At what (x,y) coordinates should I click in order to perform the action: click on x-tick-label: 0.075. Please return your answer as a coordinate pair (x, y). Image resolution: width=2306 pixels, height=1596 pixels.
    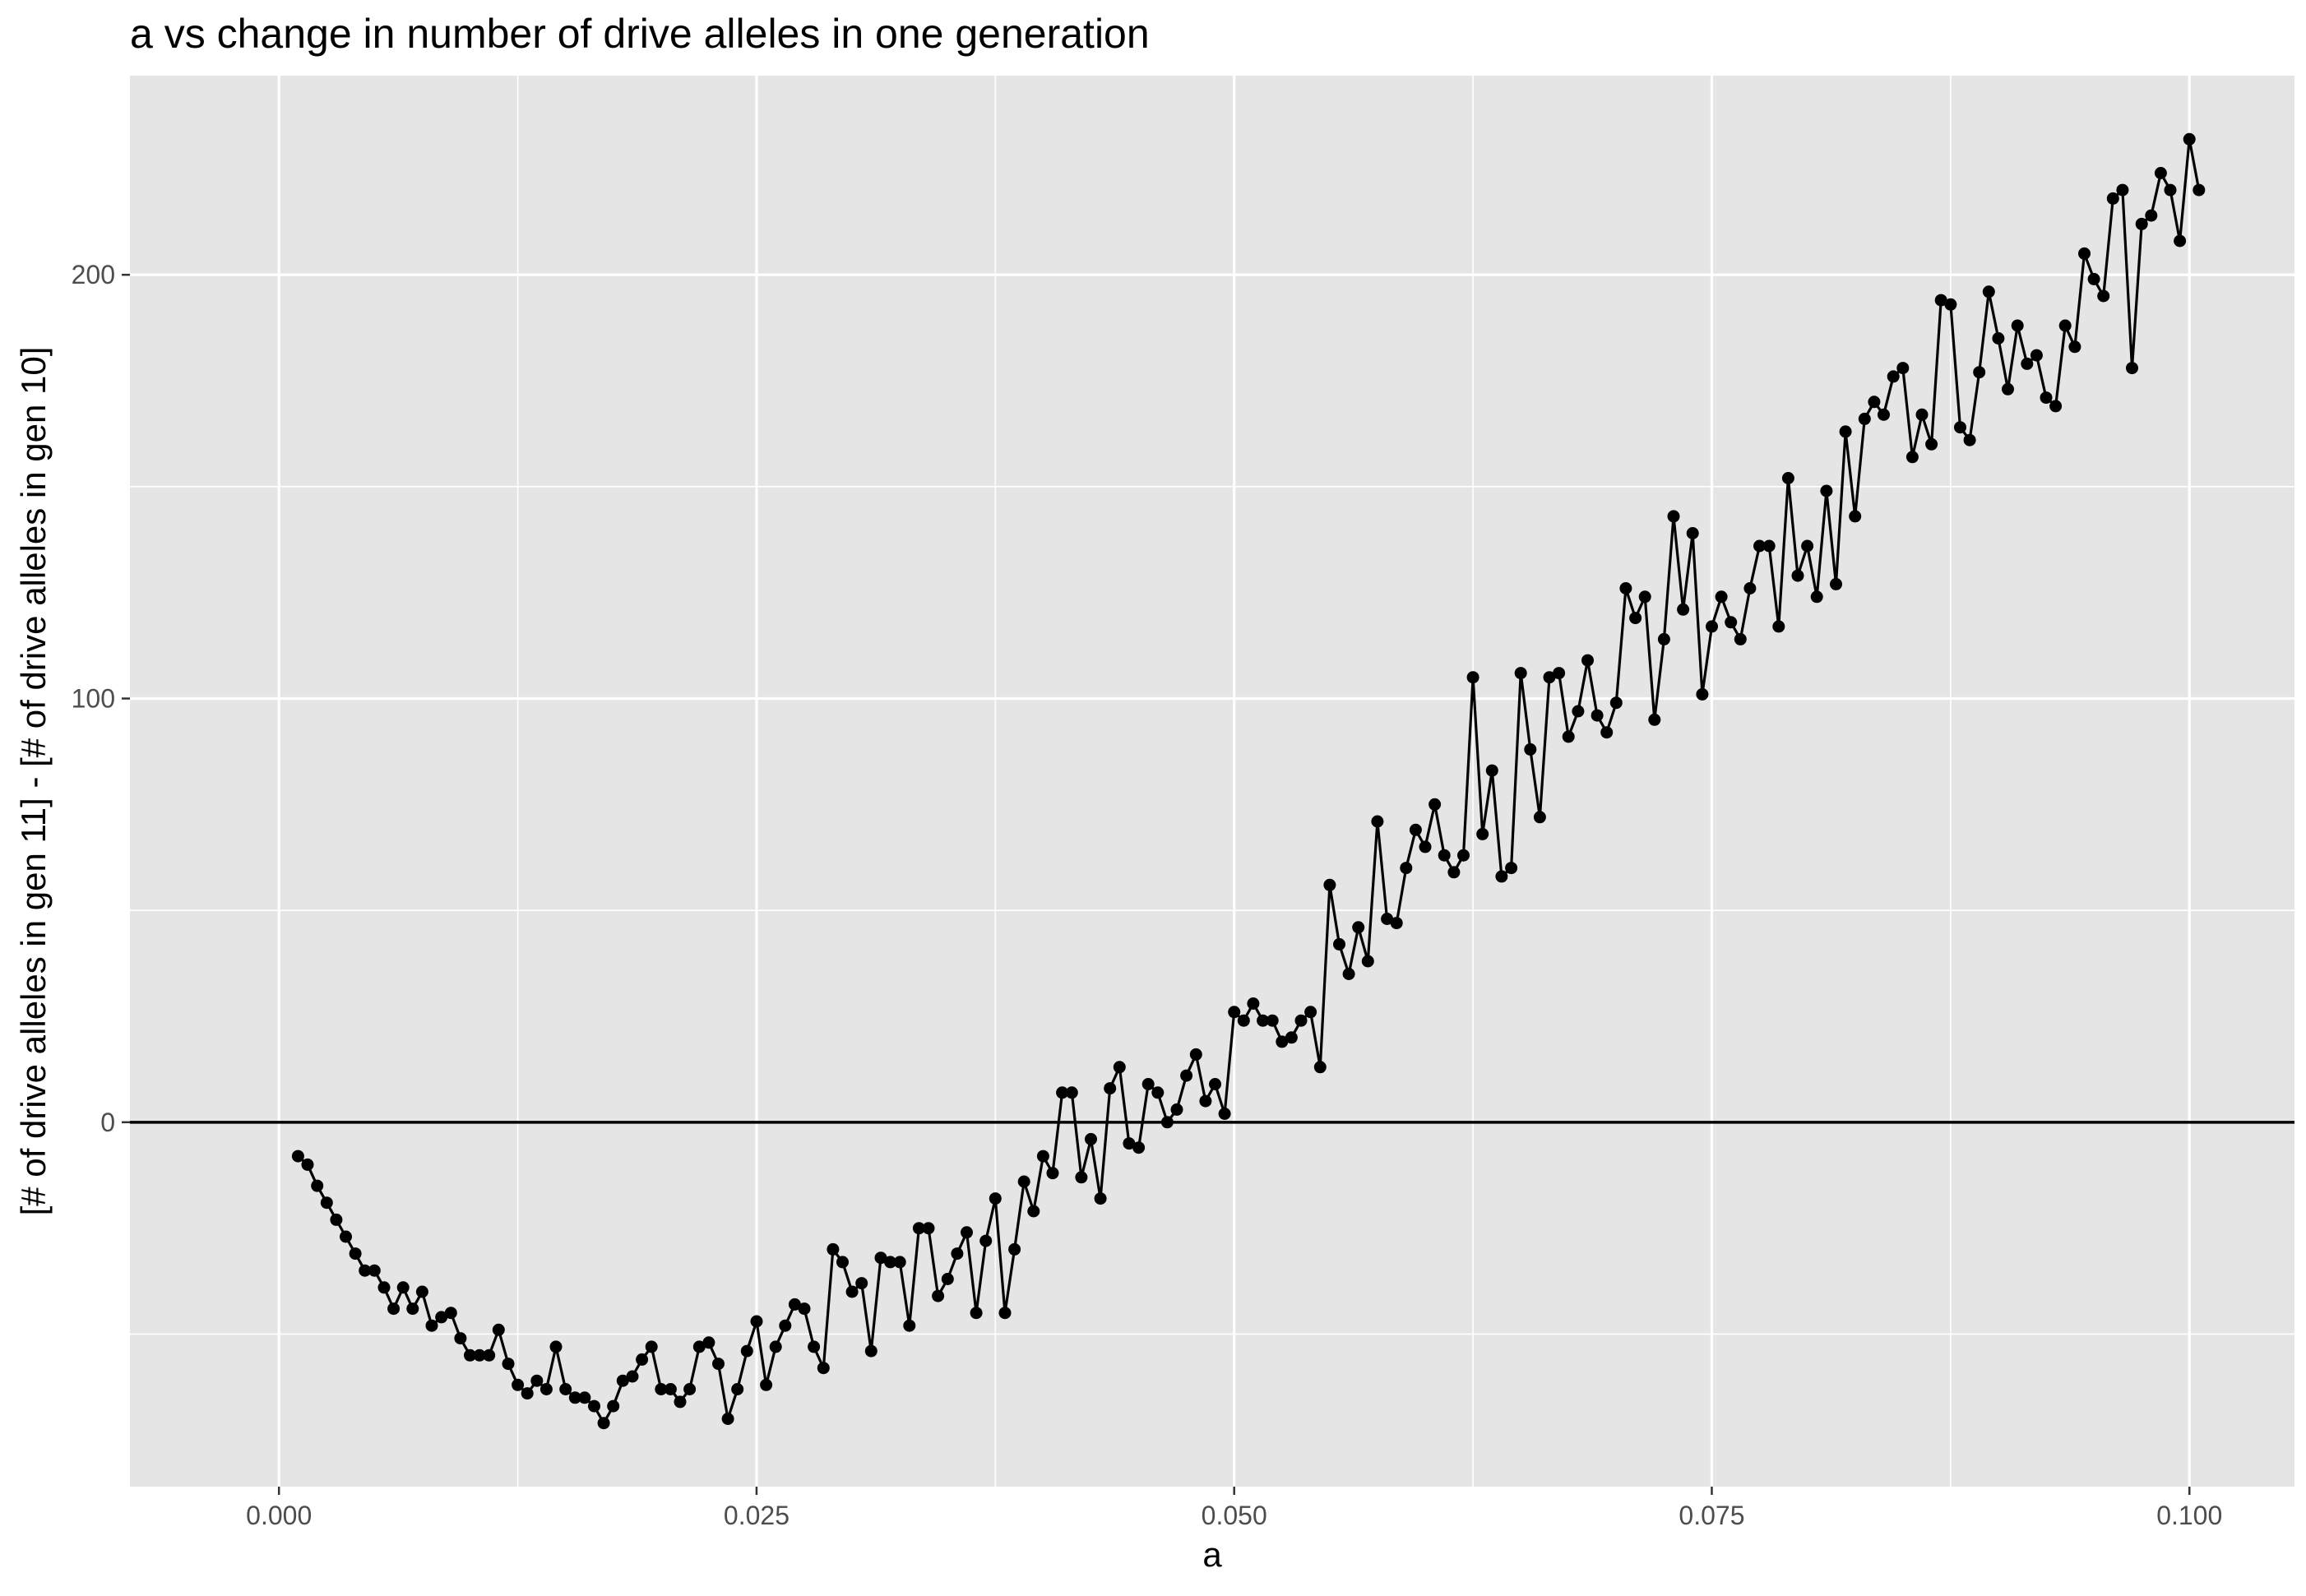
    Looking at the image, I should click on (1711, 1516).